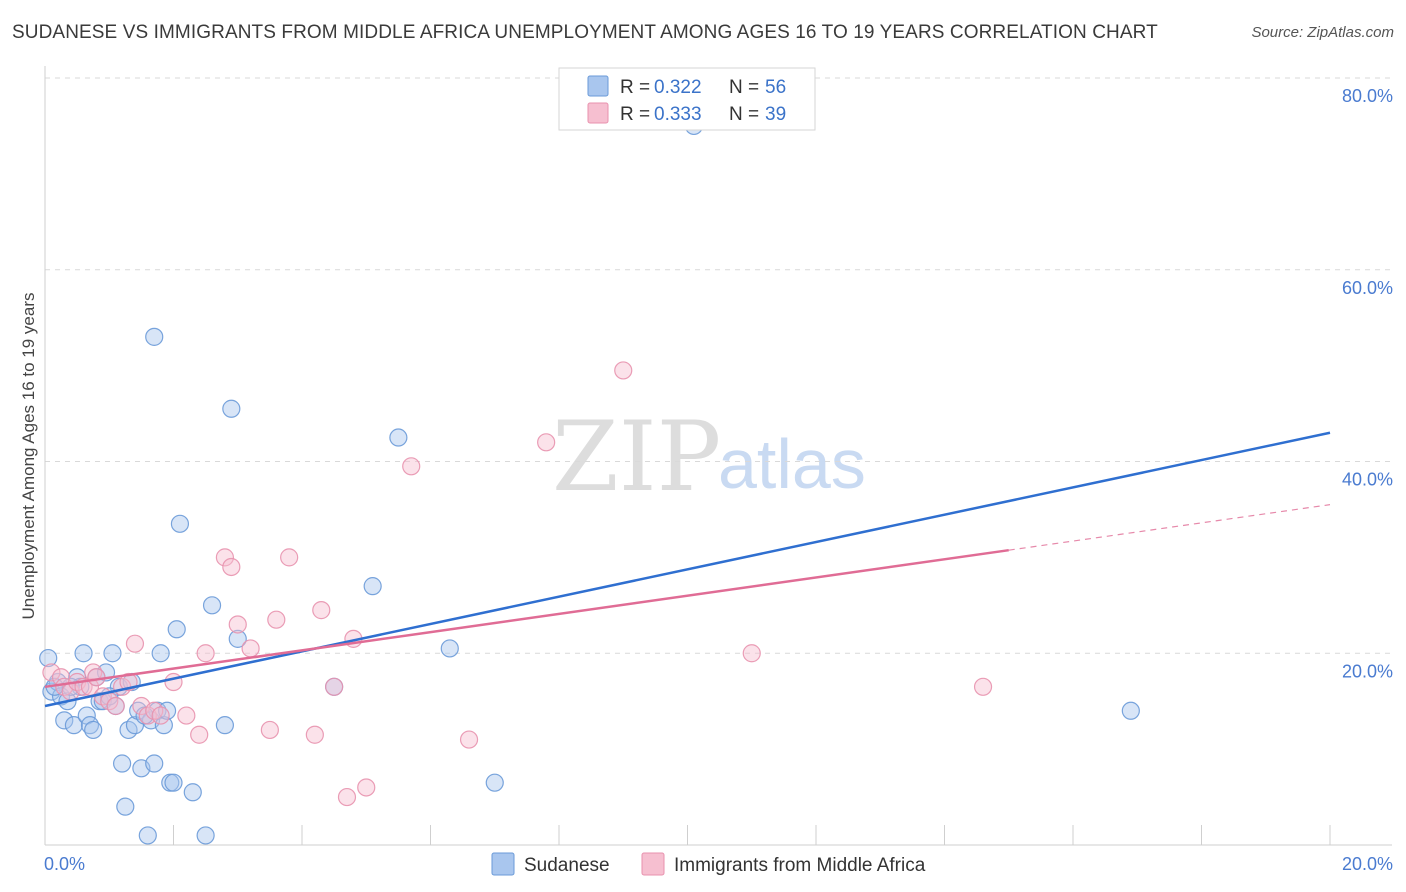 This screenshot has height=892, width=1406. Describe the element at coordinates (64, 864) in the screenshot. I see `x-tick-label: 0.0%` at that location.